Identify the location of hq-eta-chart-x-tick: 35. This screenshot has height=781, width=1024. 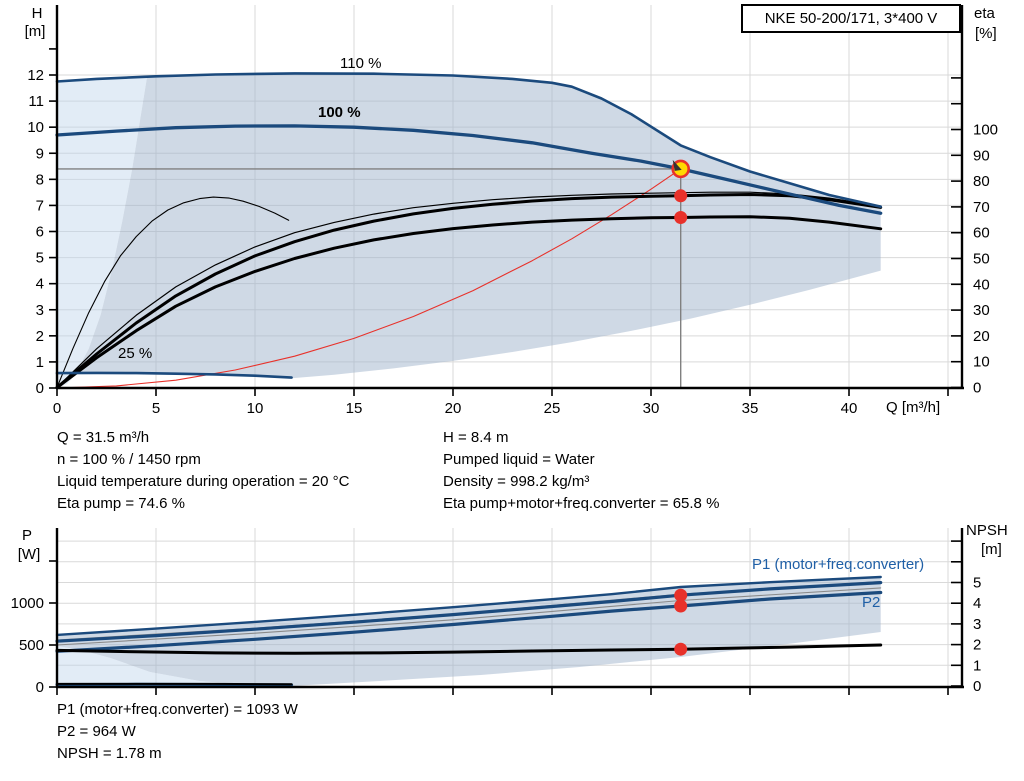
(750, 408).